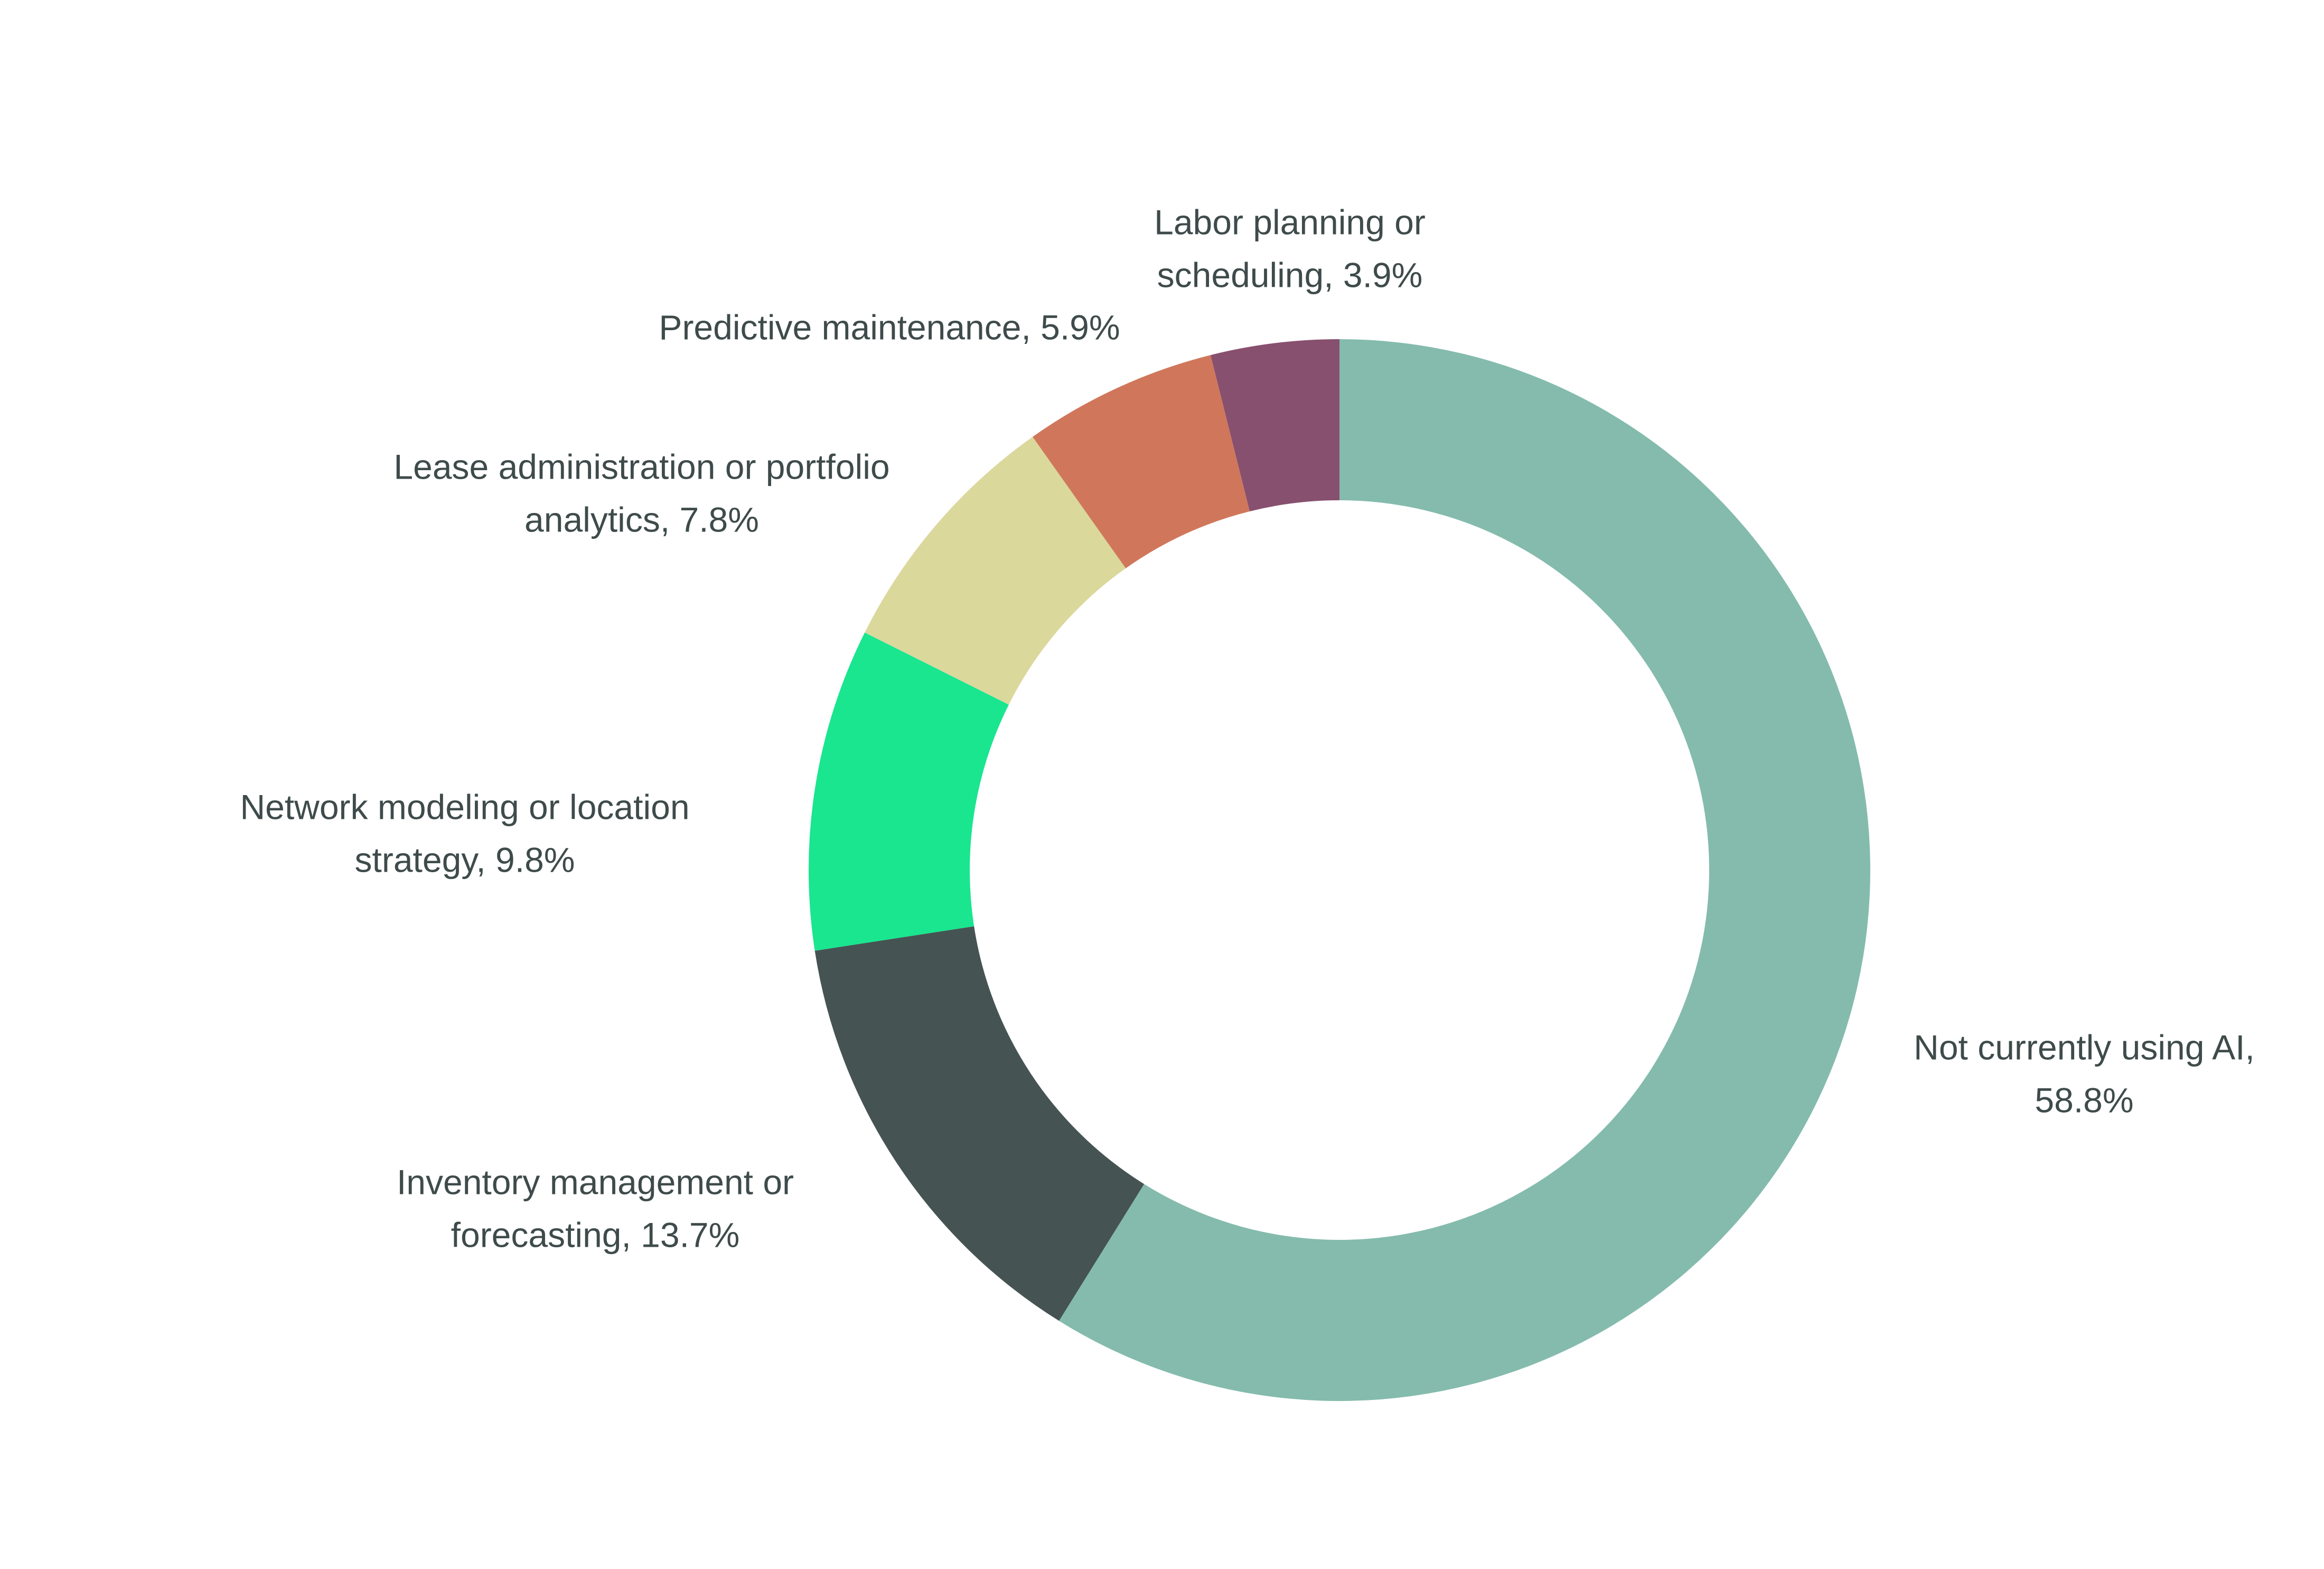  I want to click on segment-label: Network modeling or location, so click(464, 806).